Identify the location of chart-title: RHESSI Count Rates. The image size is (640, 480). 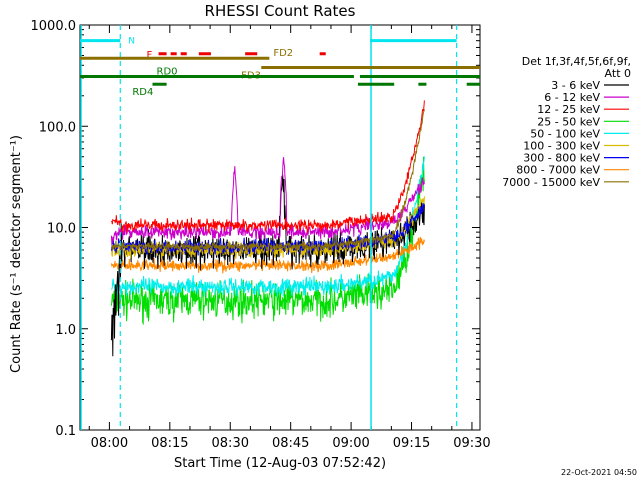
(280, 11).